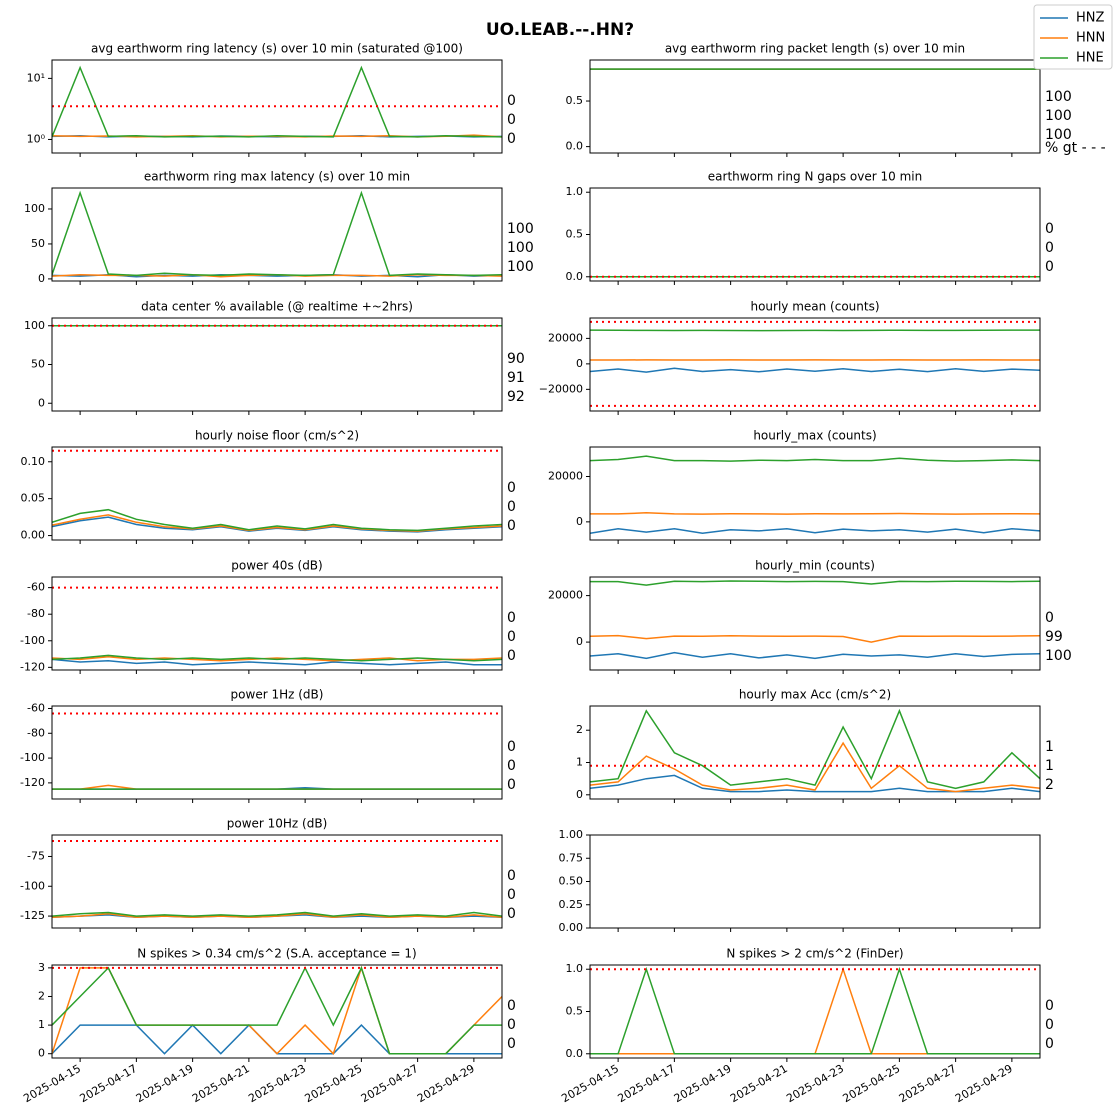 The height and width of the screenshot is (1120, 1120). What do you see at coordinates (32, 915) in the screenshot?
I see `y-tick-label: -125` at bounding box center [32, 915].